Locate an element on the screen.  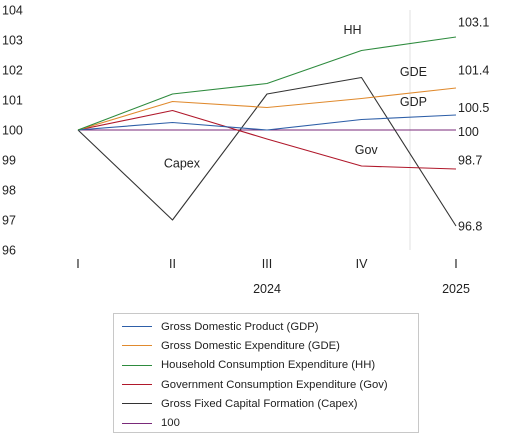
legend-item-capex: Gross Fixed Capital Formation (Capex) is located at coordinates (270, 403).